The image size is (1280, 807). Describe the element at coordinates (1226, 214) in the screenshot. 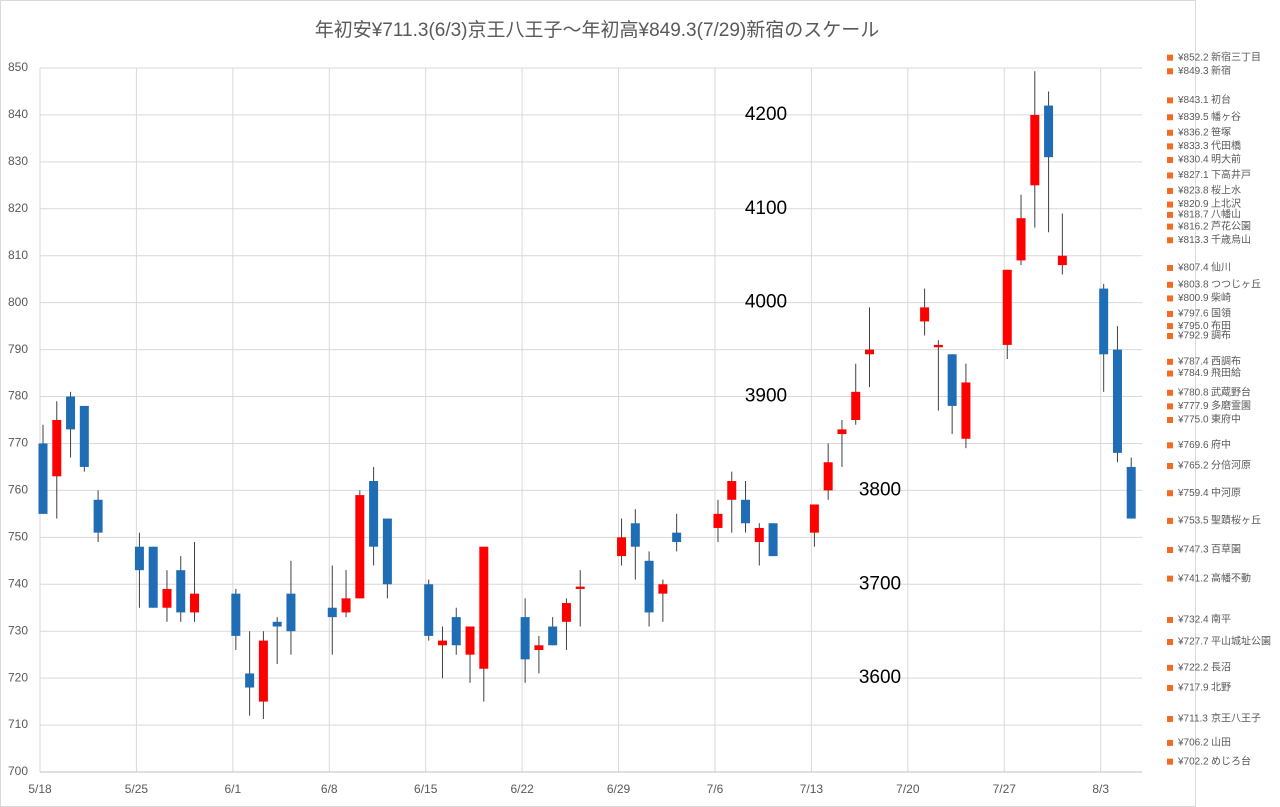

I see `station-name: 八幡山` at that location.